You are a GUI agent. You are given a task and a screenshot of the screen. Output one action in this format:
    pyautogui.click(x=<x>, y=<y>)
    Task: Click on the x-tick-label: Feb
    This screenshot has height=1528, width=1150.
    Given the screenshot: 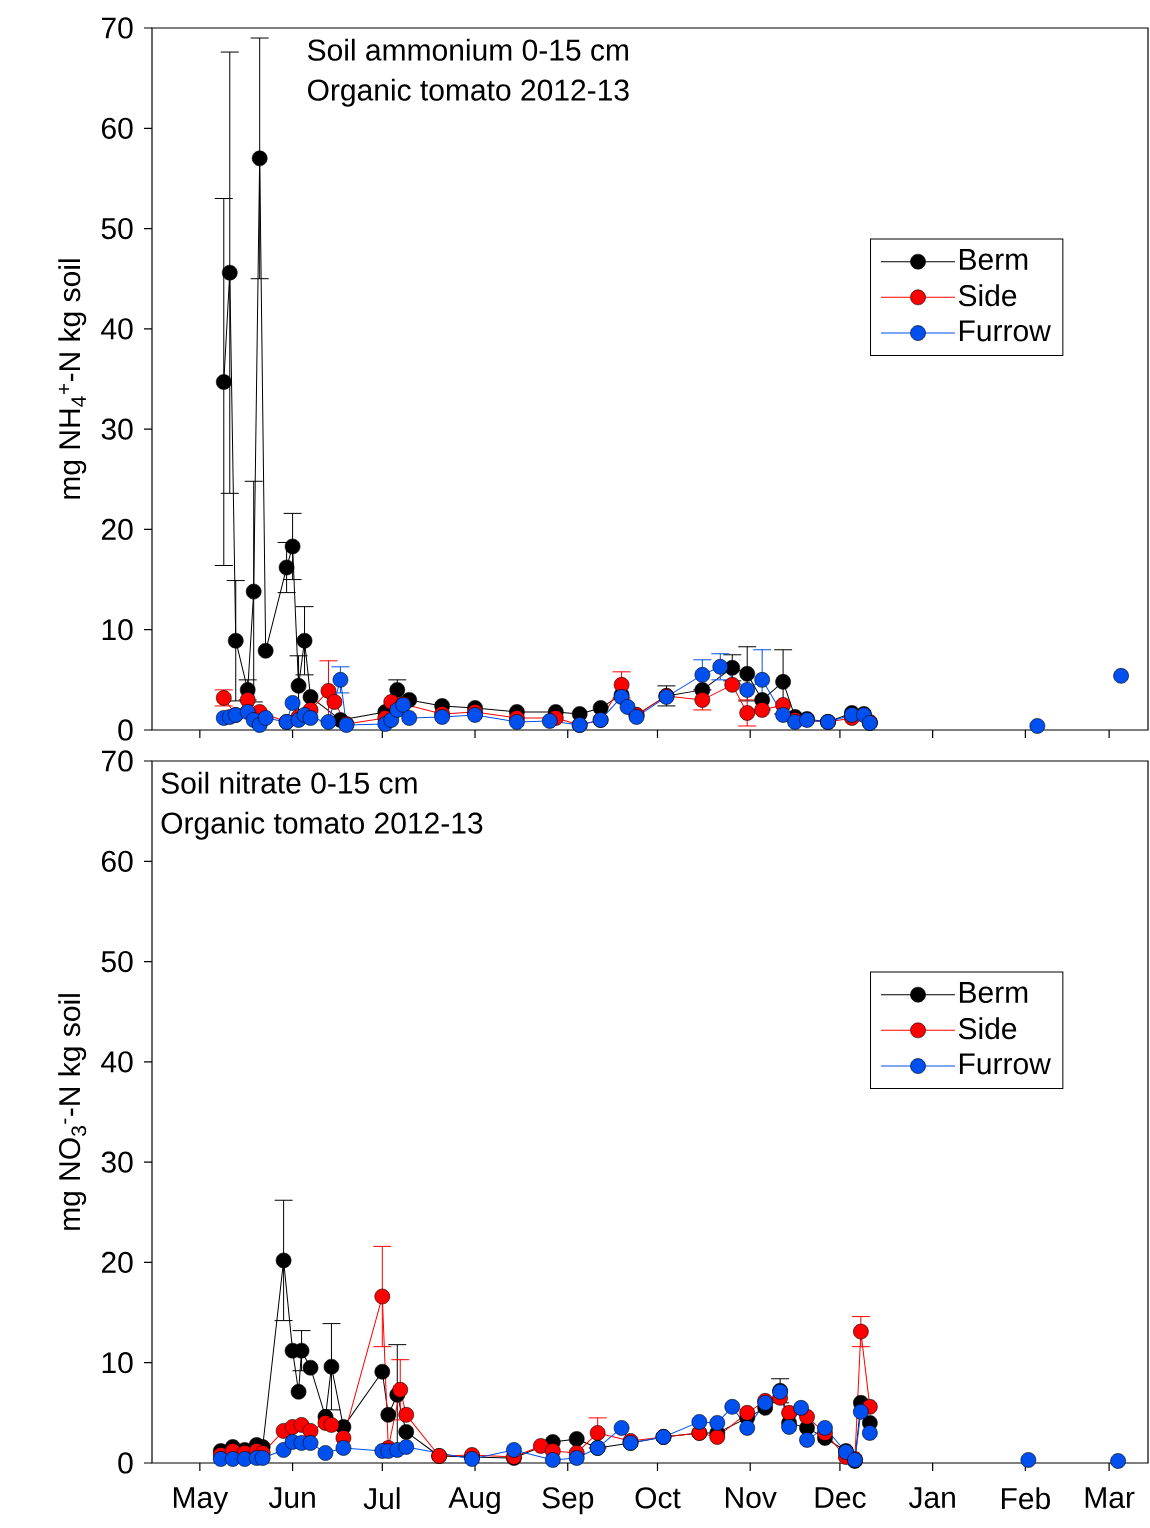 What is the action you would take?
    pyautogui.click(x=1025, y=1498)
    